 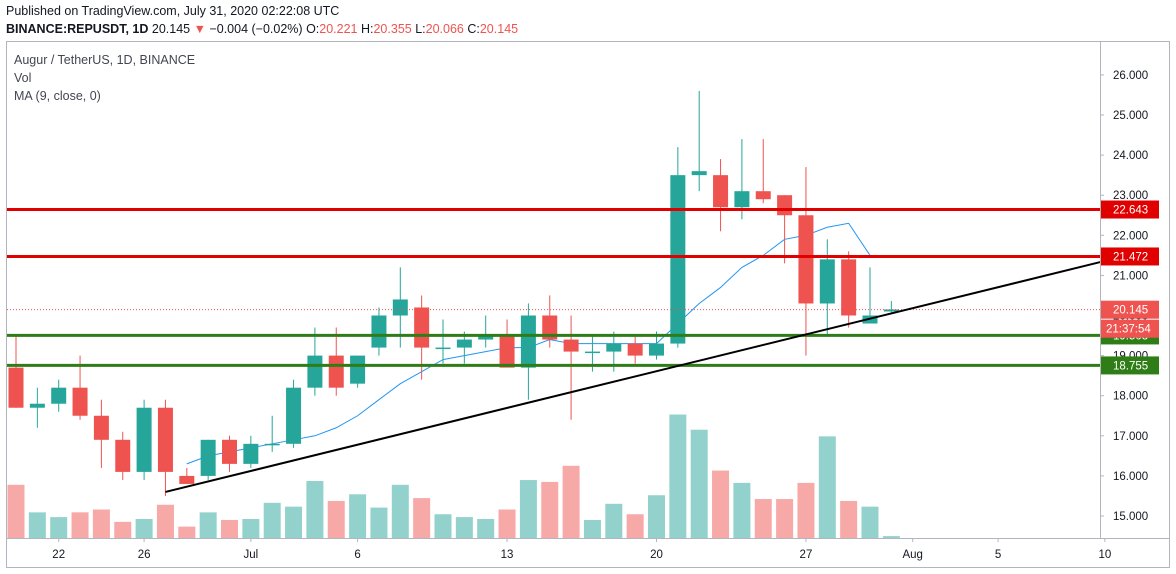 I want to click on open-value: 20.221, so click(x=338, y=29).